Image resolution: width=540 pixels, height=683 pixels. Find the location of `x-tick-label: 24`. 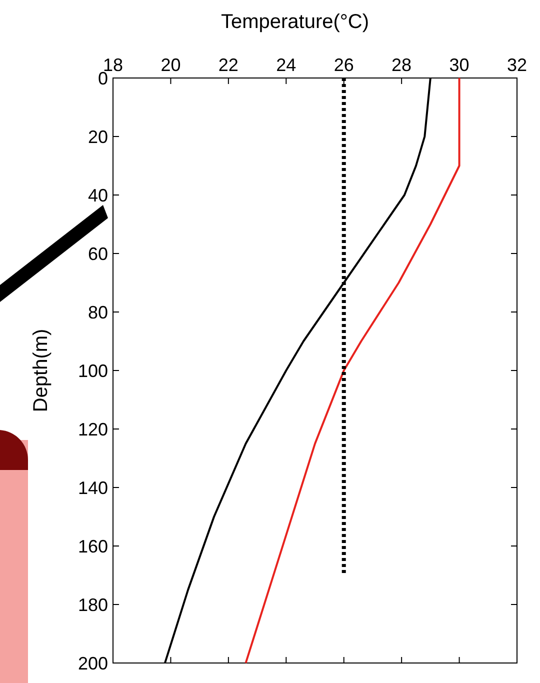

x-tick-label: 24 is located at coordinates (286, 65).